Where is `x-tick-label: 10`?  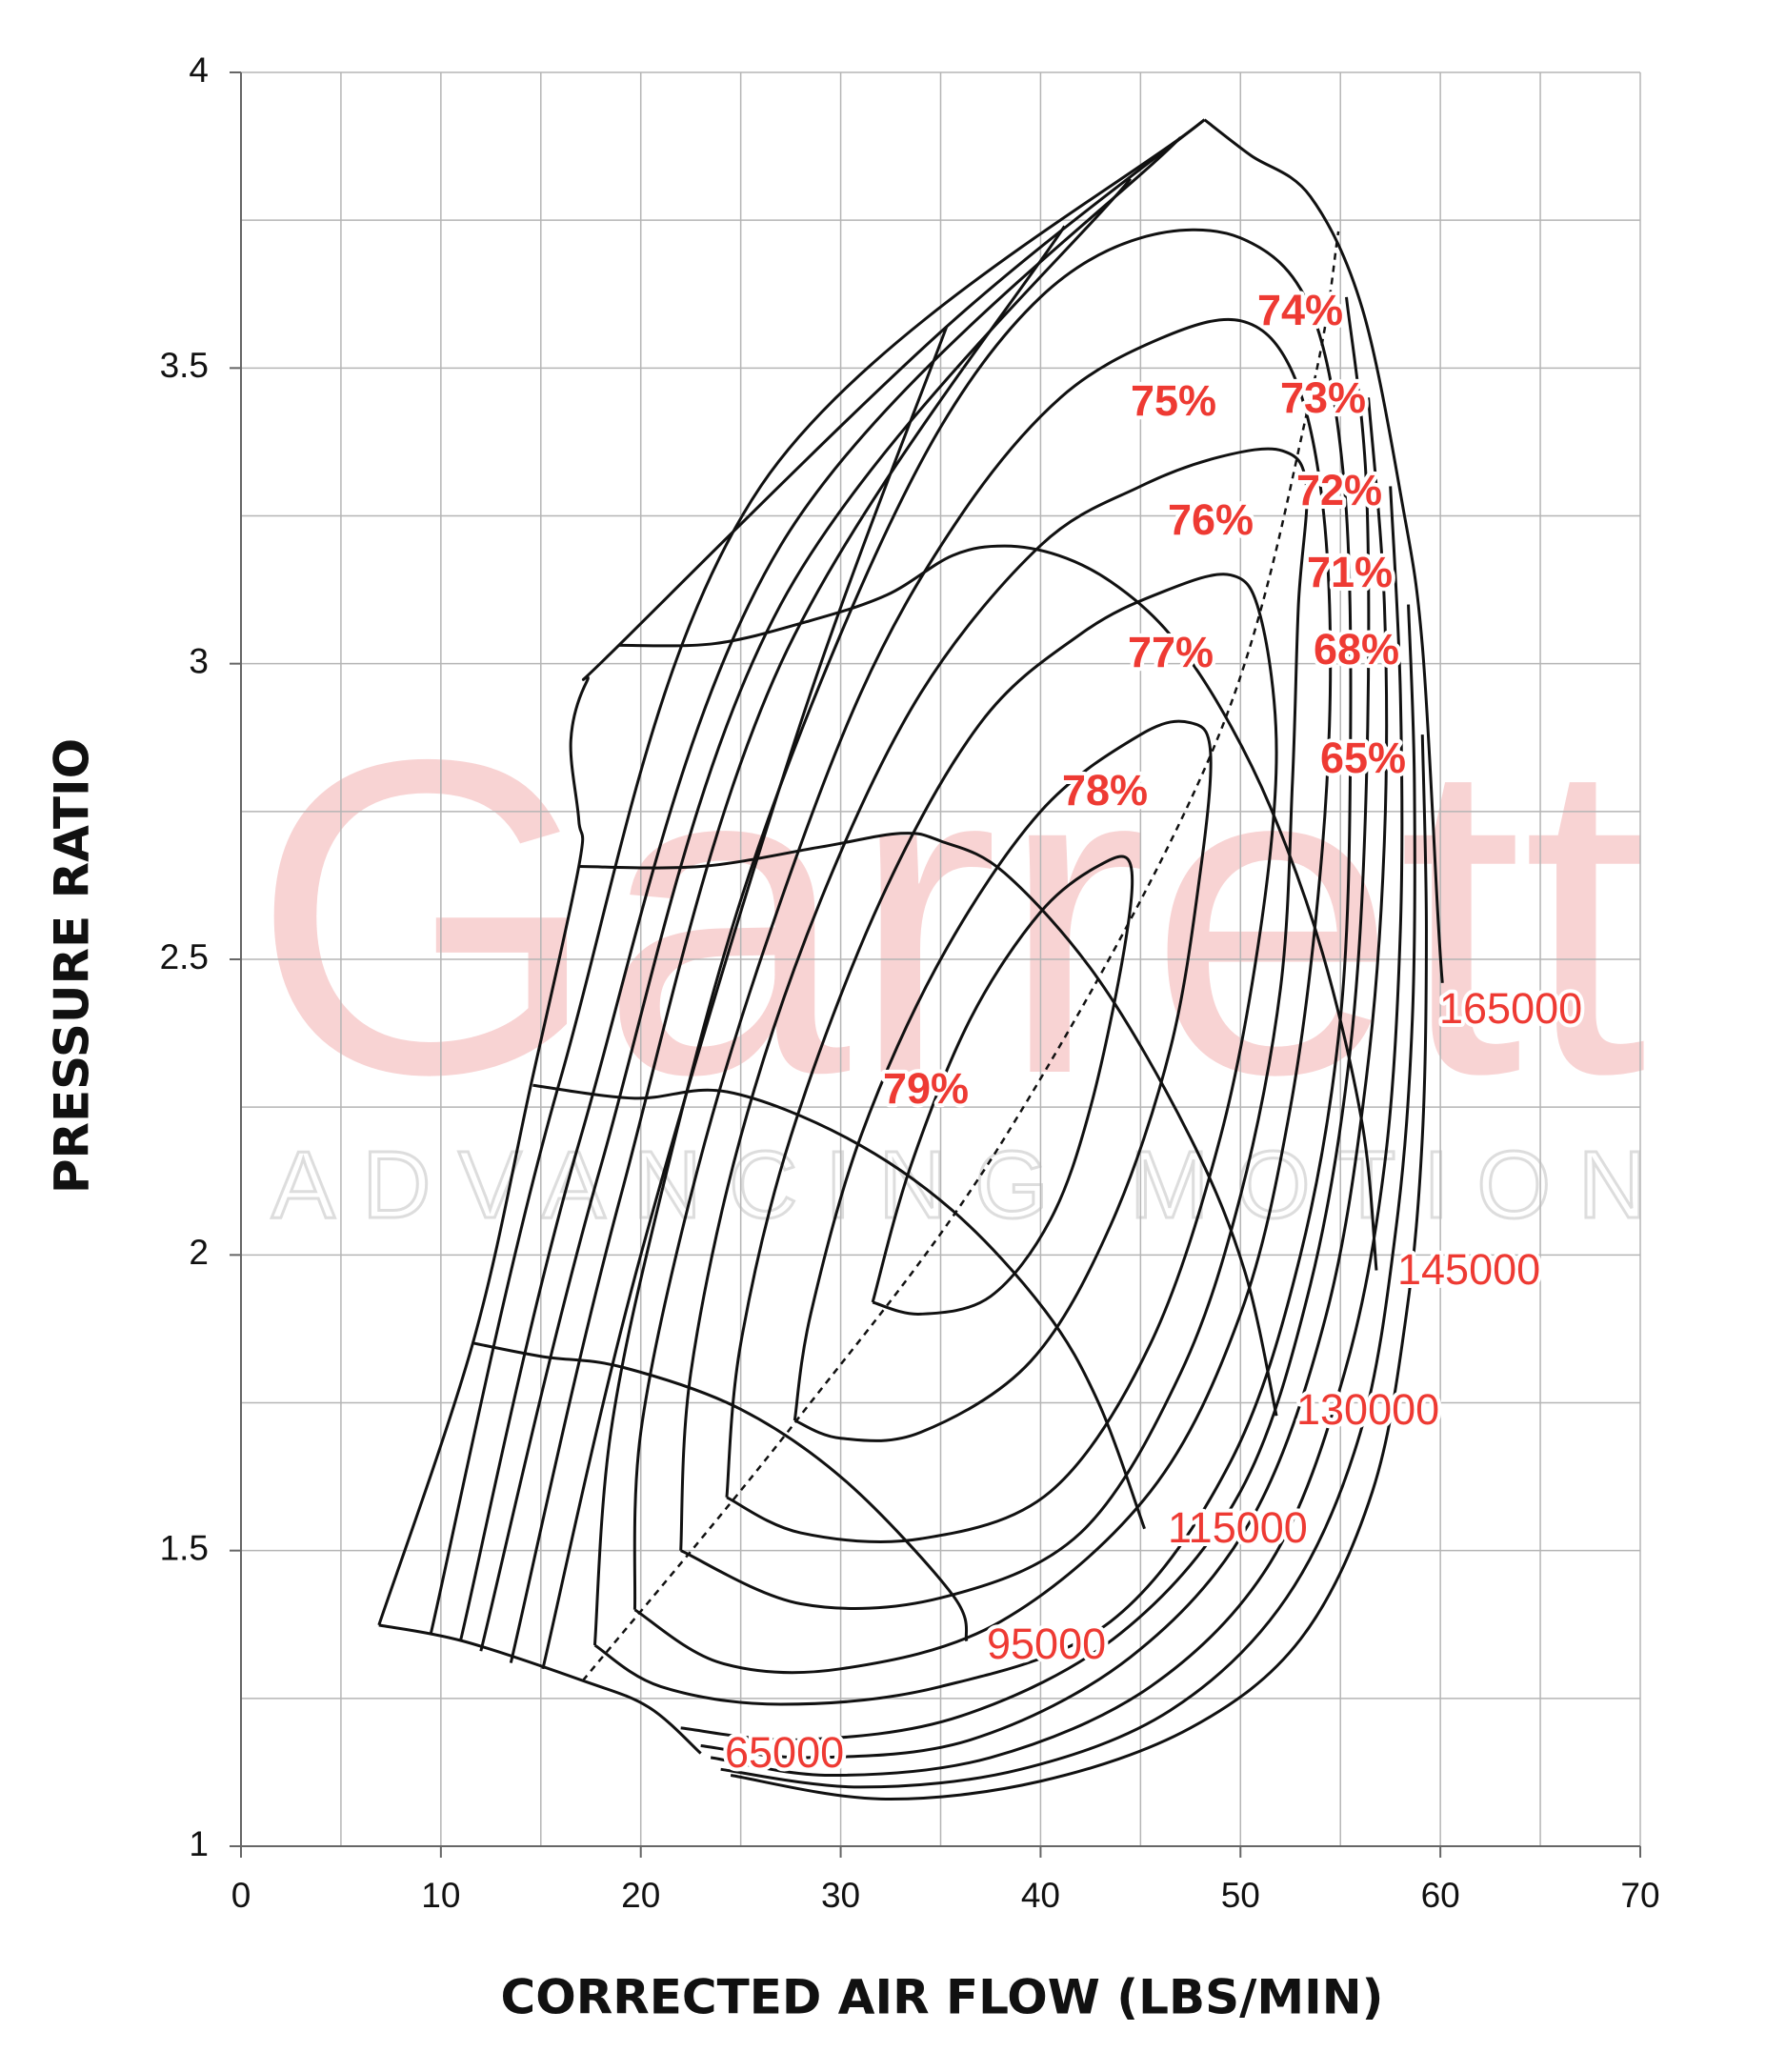
x-tick-label: 10 is located at coordinates (441, 1896).